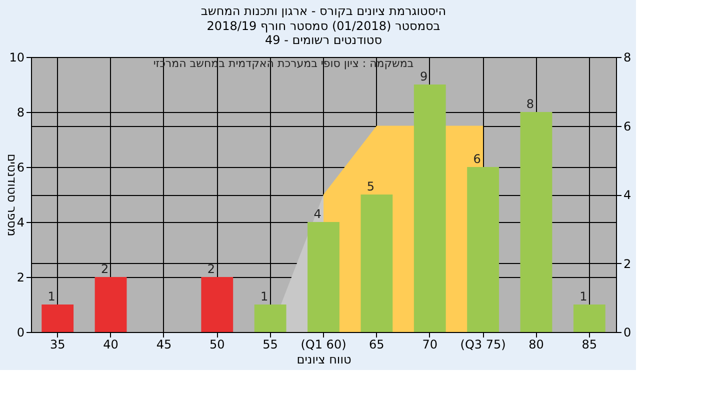  Describe the element at coordinates (323, 11) in the screenshot. I see `chart-title: היסטוגרמת ציונים בקורס - ארגון ותכנות המחשב` at that location.